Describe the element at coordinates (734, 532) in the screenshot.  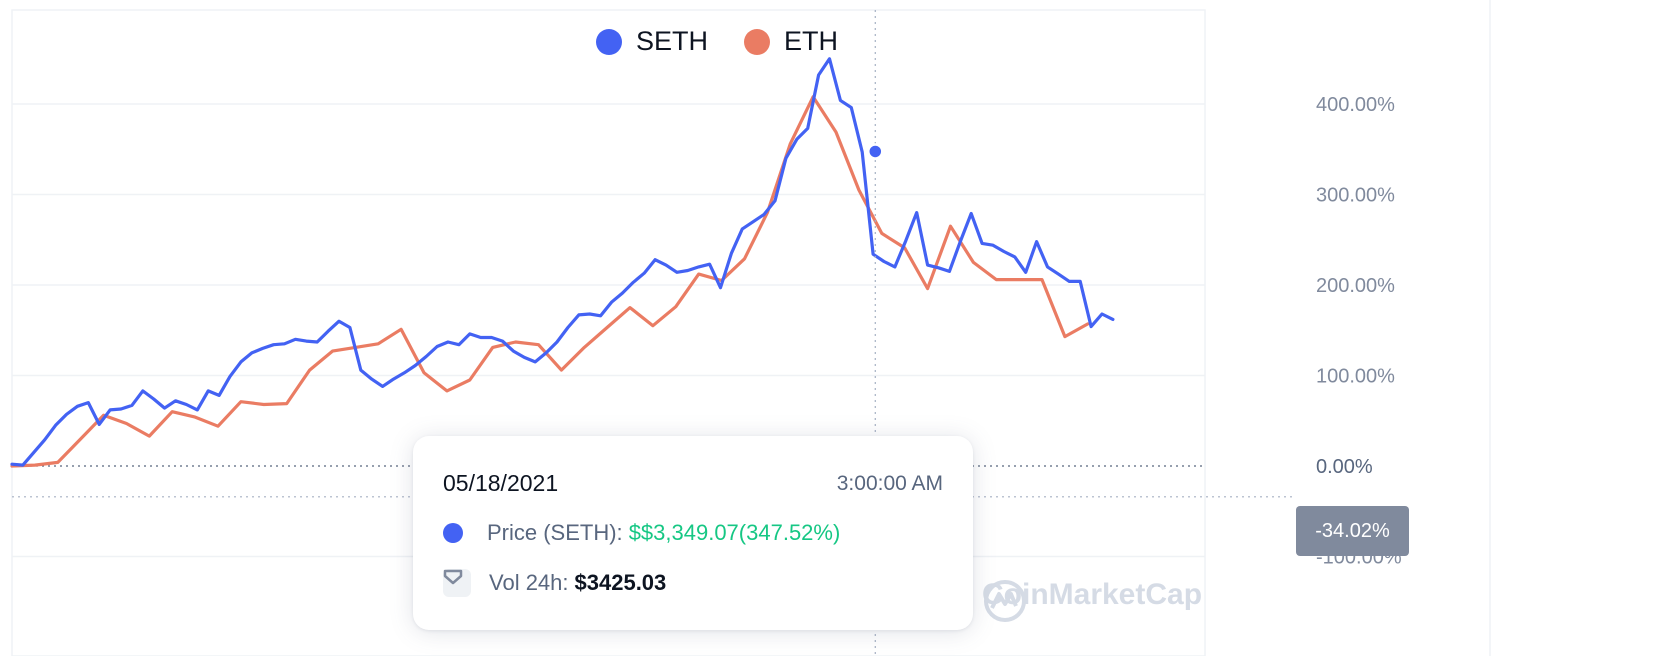
I see `tooltip-price-value: $$3,349.07(347.52%)` at that location.